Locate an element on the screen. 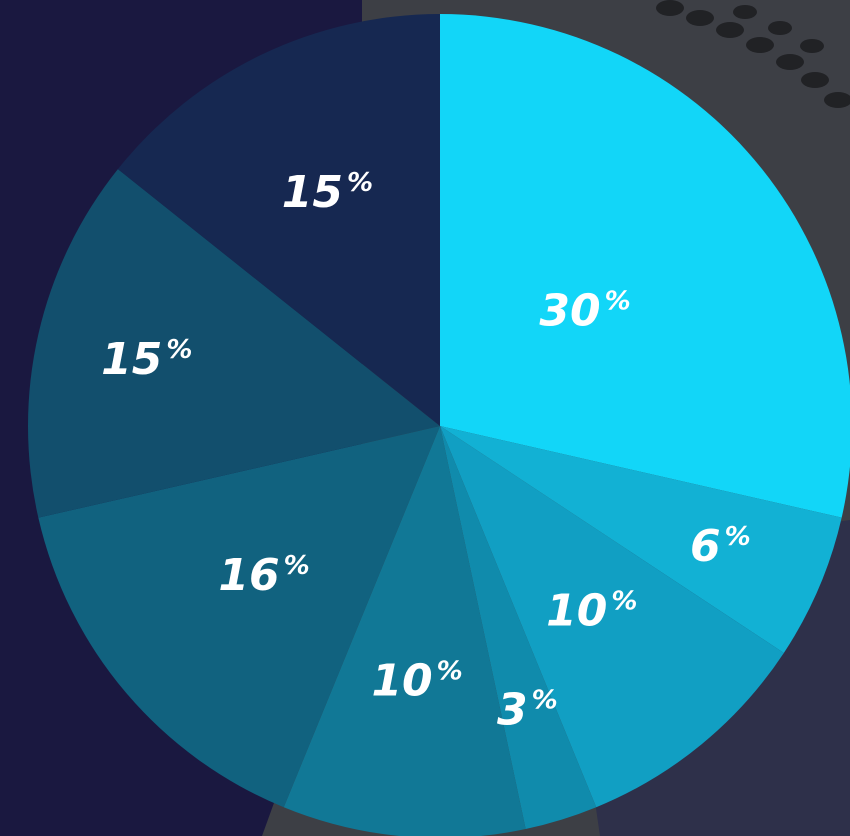 This screenshot has width=850, height=836. pie-slice-label-2: 6% is located at coordinates (720, 546).